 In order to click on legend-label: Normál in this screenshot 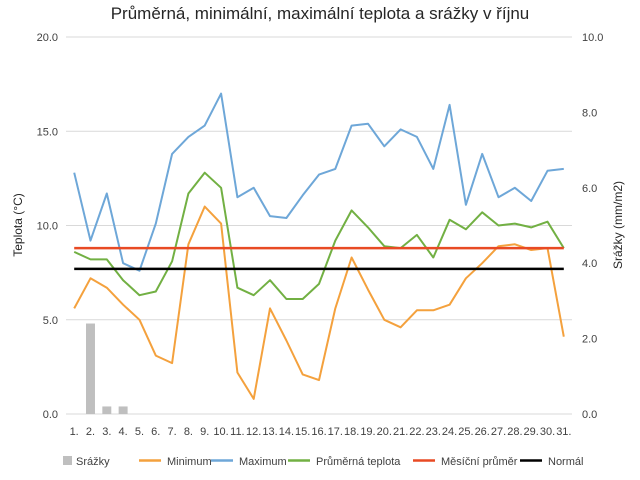, I will do `click(565, 462)`.